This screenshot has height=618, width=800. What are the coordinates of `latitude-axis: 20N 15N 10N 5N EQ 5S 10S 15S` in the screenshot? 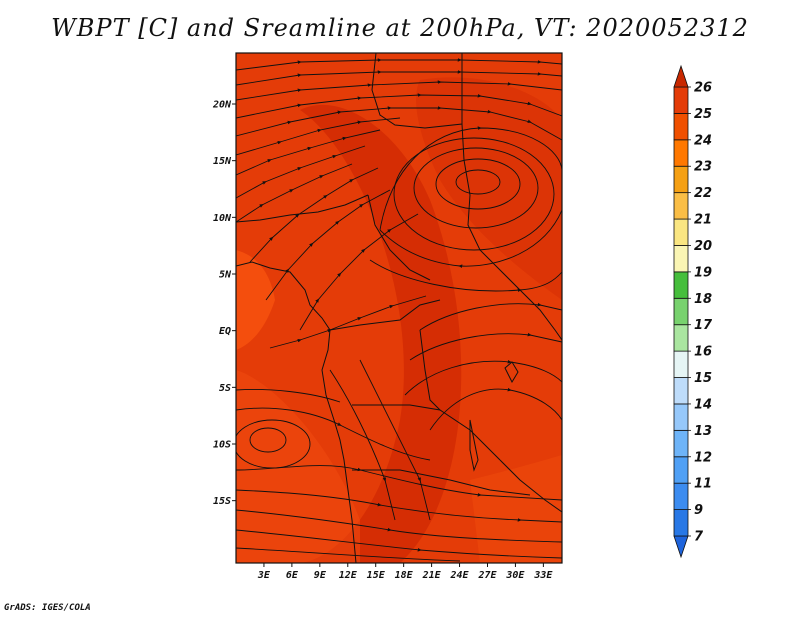 It's located at (224, 303).